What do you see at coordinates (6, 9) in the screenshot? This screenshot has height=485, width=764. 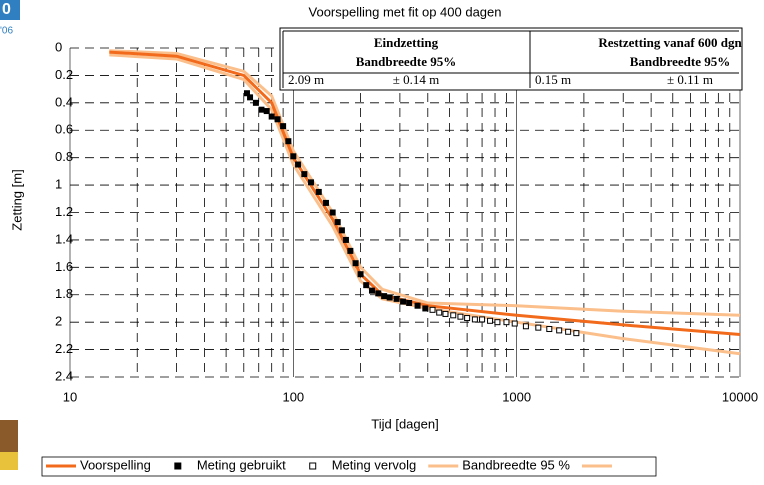 I see `logo-text: 0` at bounding box center [6, 9].